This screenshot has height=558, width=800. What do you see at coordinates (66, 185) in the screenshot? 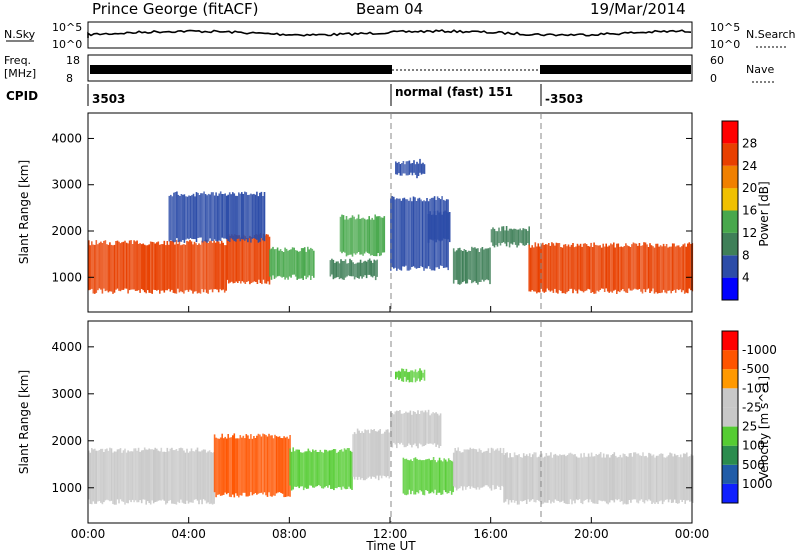
I see `y-tick-label-2: 3000` at bounding box center [66, 185].